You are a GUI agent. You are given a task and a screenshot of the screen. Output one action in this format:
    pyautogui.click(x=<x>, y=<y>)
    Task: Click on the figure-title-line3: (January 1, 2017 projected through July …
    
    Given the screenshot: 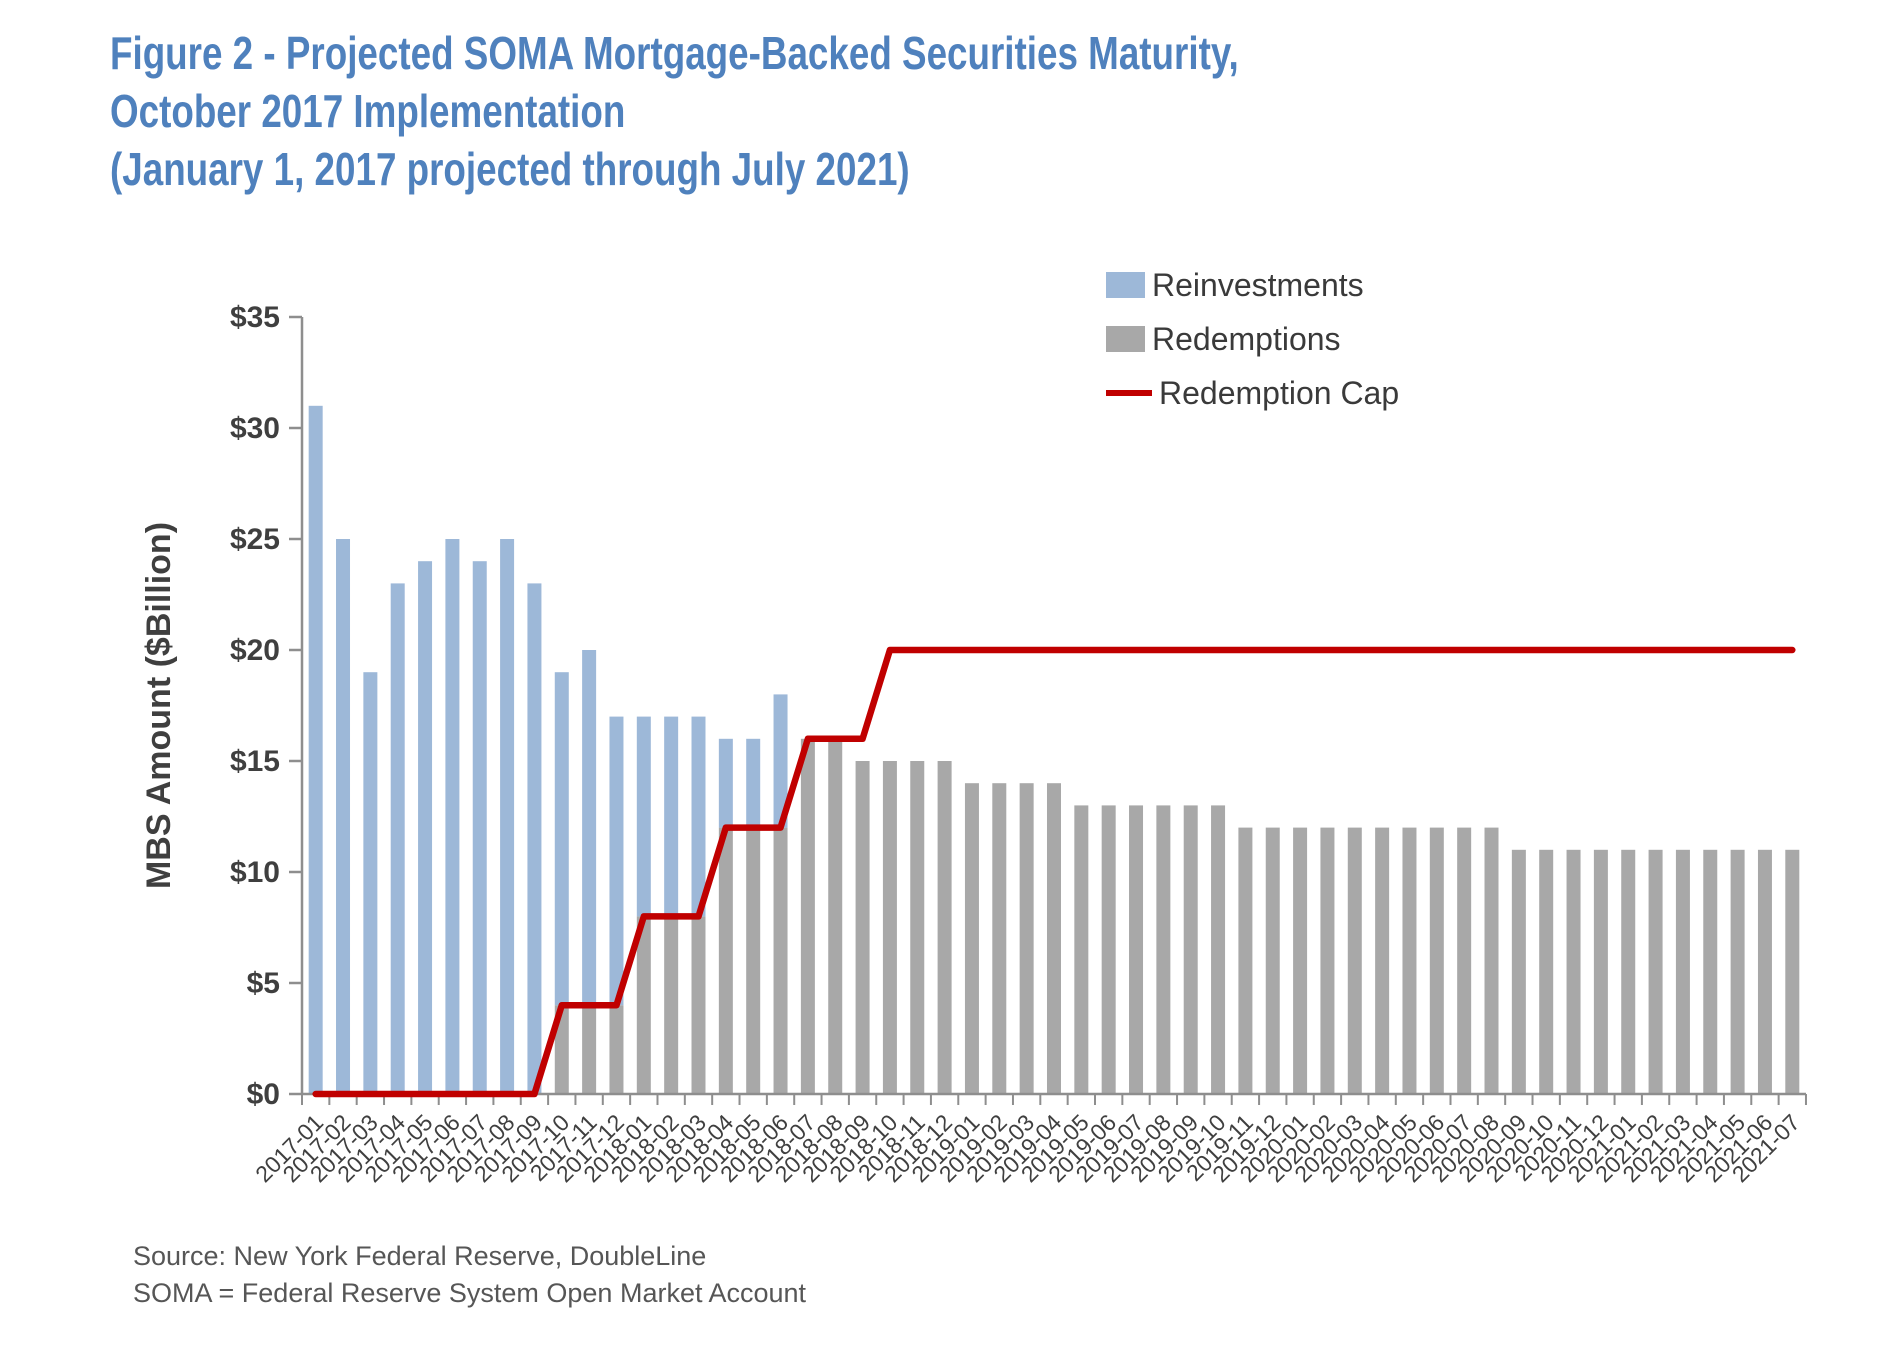 What is the action you would take?
    pyautogui.click(x=510, y=169)
    